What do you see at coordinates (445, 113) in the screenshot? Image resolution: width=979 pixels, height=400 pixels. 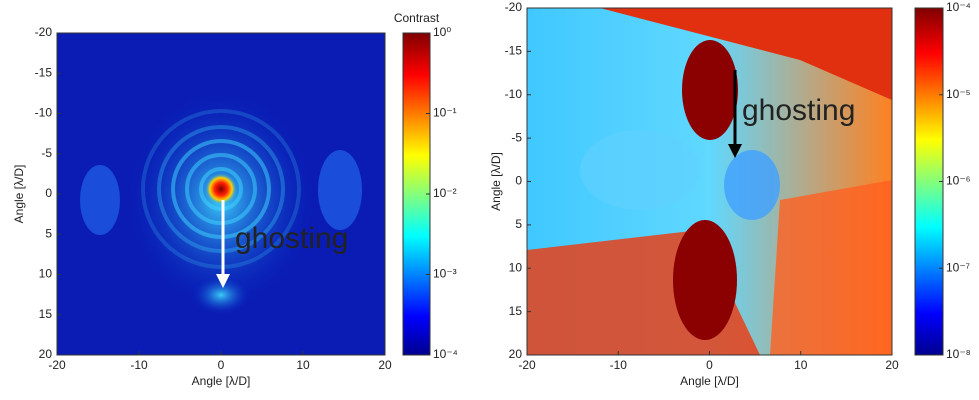 I see `colorbar-tick-label: 10⁻¹` at bounding box center [445, 113].